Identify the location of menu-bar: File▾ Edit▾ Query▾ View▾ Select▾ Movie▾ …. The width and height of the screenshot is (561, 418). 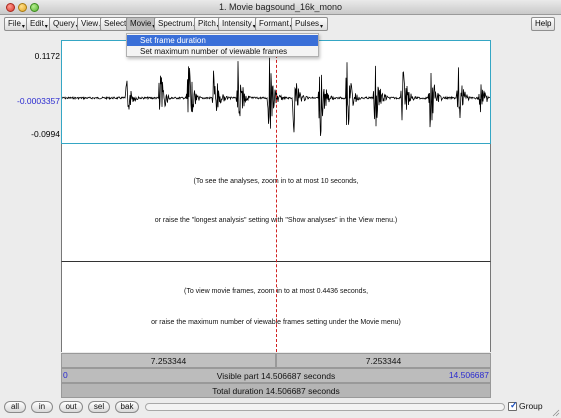
(280, 24).